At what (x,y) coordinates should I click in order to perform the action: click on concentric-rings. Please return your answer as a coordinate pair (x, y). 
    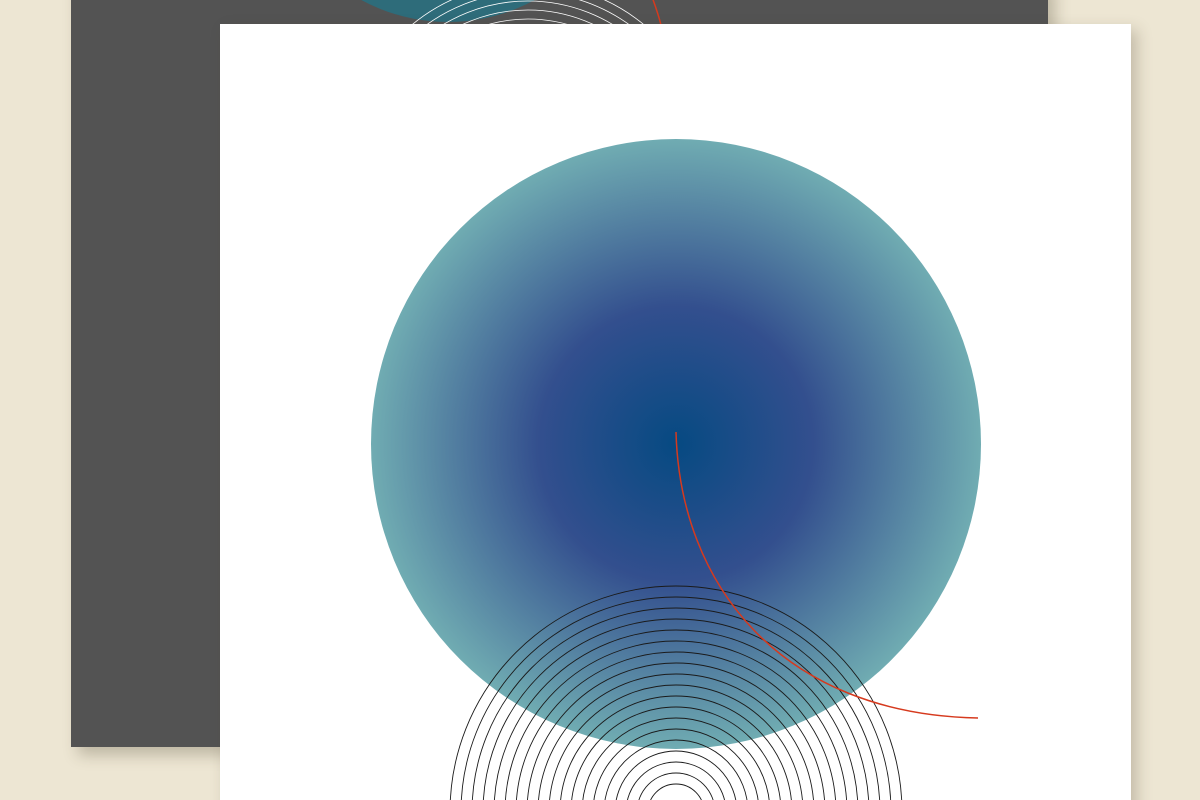
    Looking at the image, I should click on (676, 692).